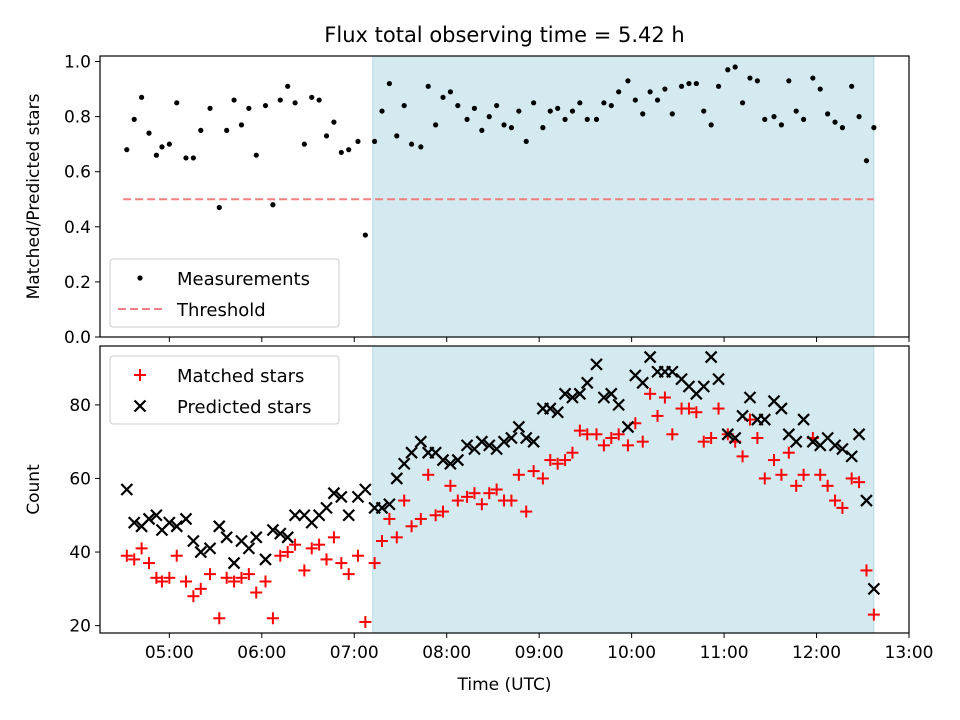 Image resolution: width=960 pixels, height=720 pixels. Describe the element at coordinates (80, 479) in the screenshot. I see `y-tick-label: 60` at that location.